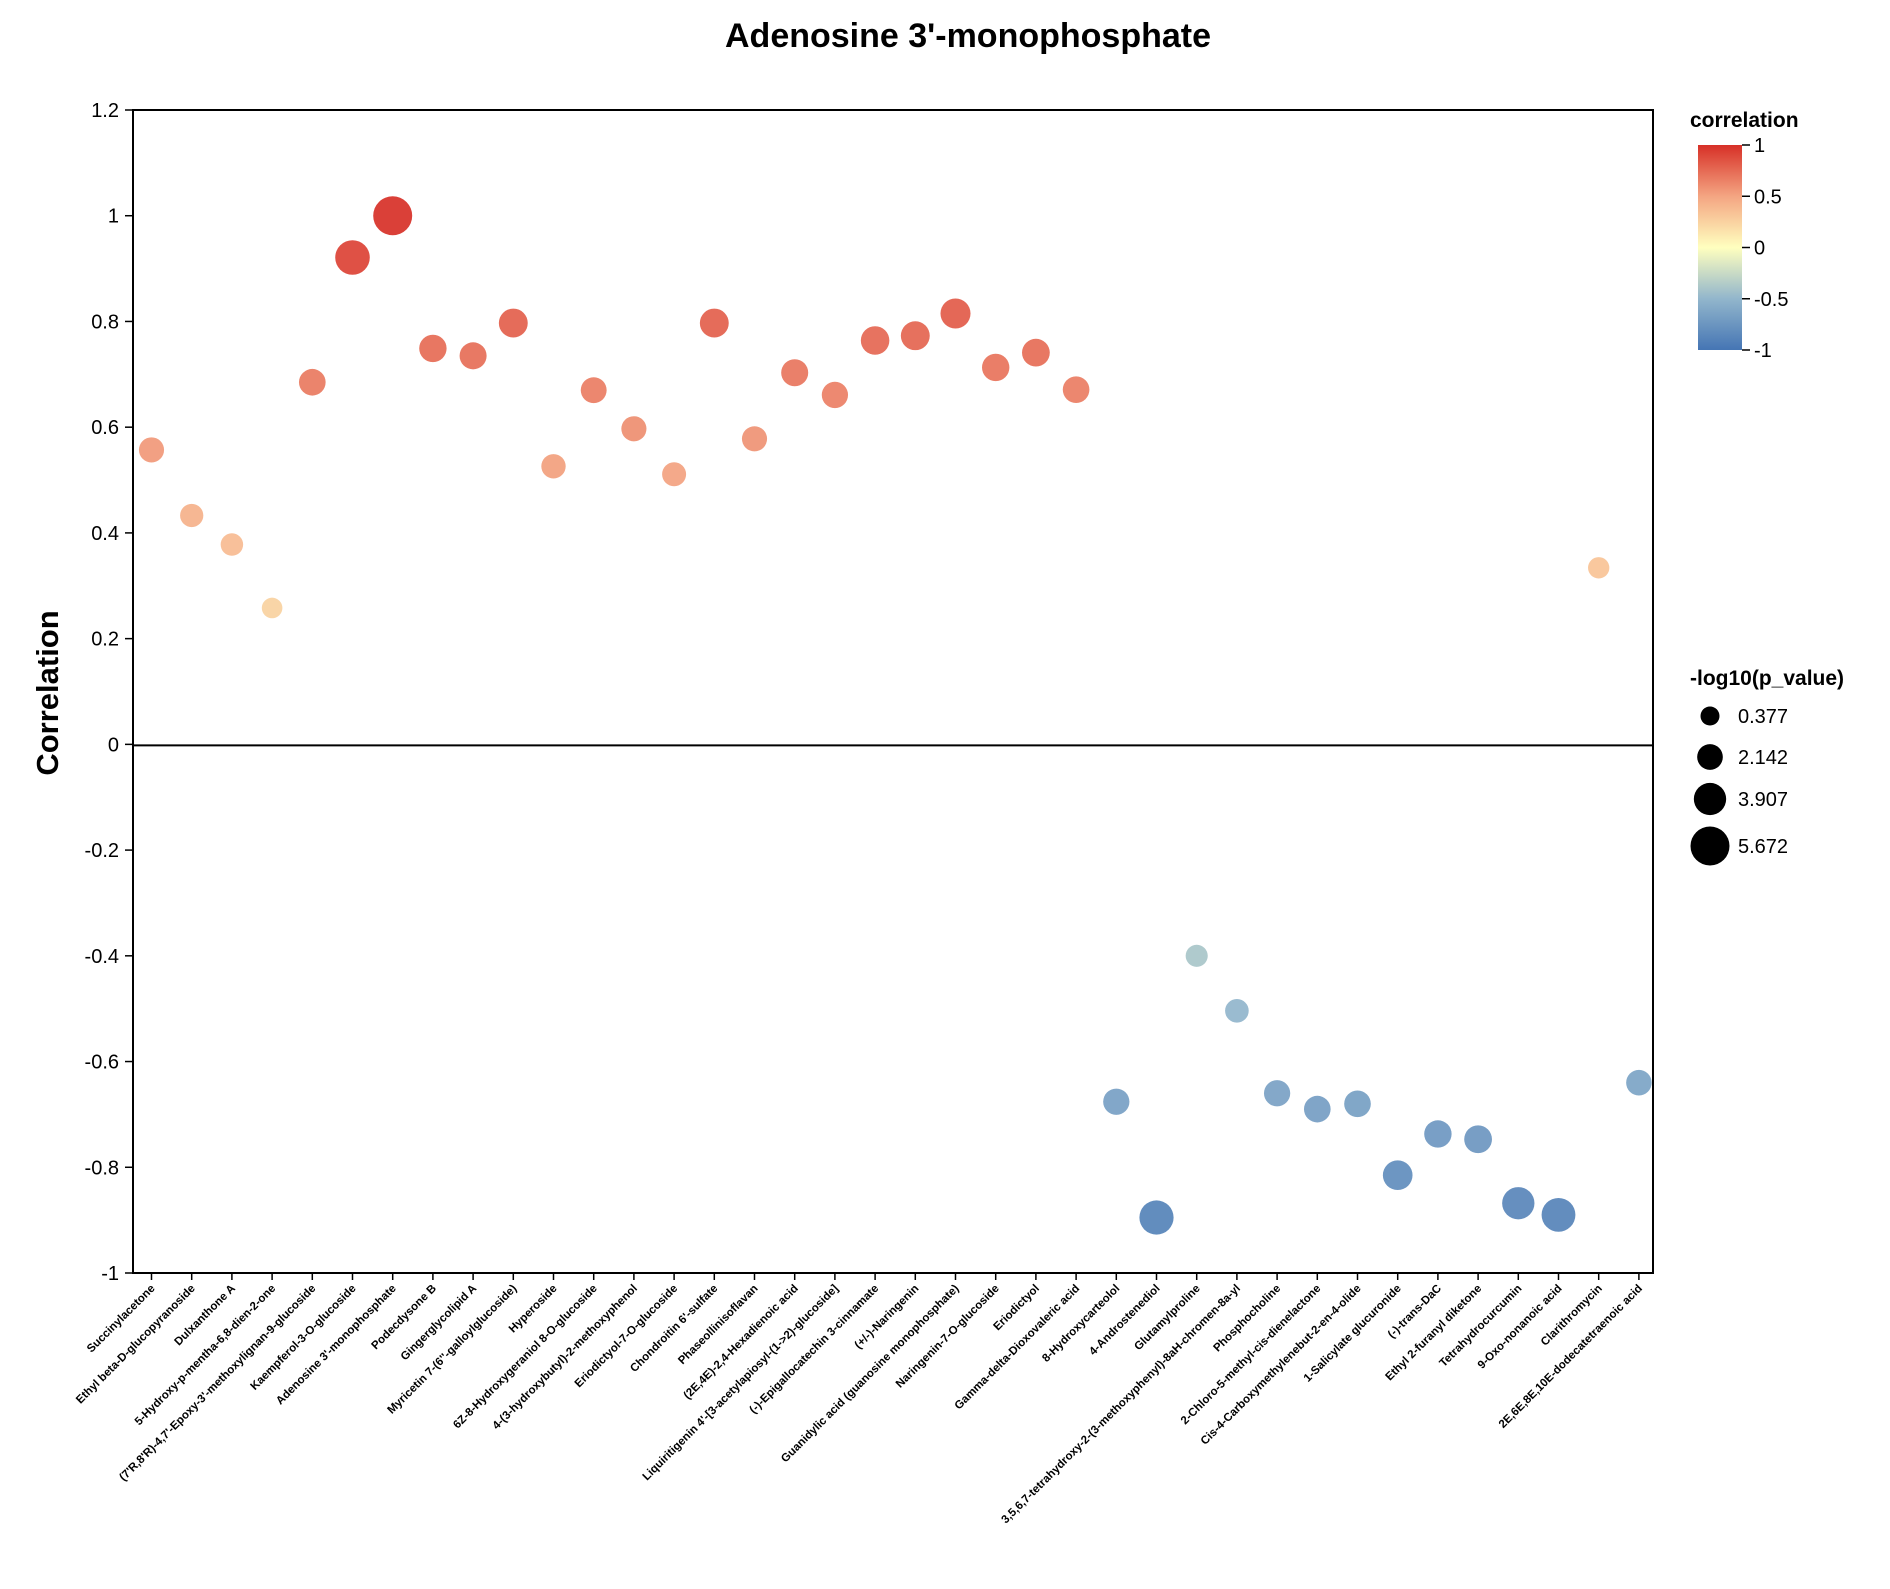 The width and height of the screenshot is (1890, 1589). Describe the element at coordinates (439, 1323) in the screenshot. I see `x-tick-label: Gingerglycolipid A` at that location.